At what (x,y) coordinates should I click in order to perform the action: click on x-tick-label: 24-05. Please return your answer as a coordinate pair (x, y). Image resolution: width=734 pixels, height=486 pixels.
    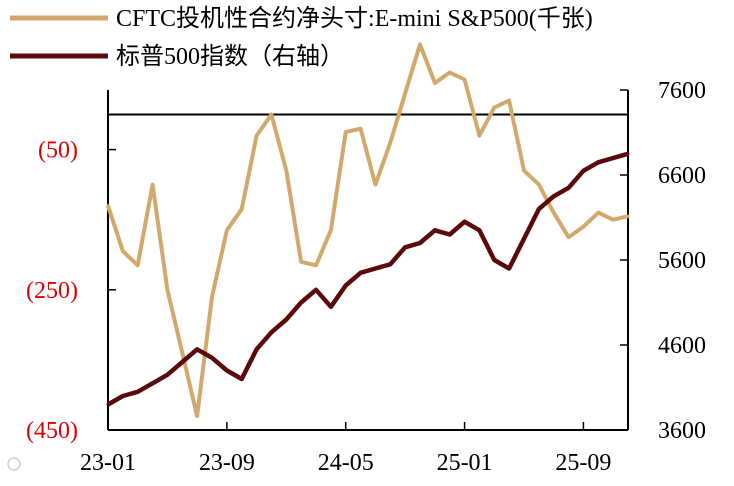
    Looking at the image, I should click on (346, 463).